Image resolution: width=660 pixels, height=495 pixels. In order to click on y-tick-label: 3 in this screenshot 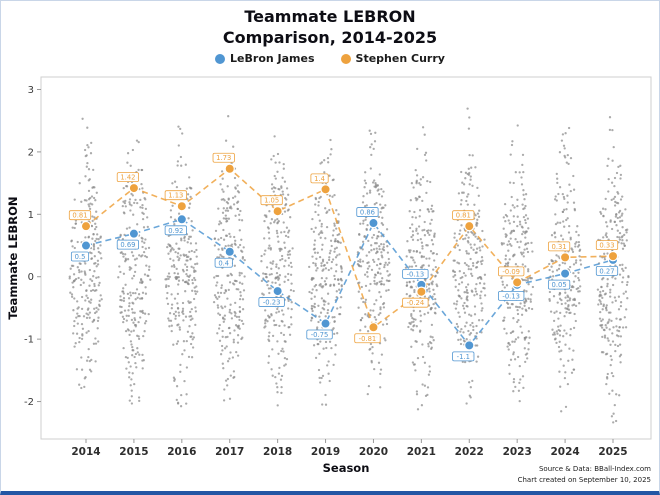, I will do `click(31, 90)`.